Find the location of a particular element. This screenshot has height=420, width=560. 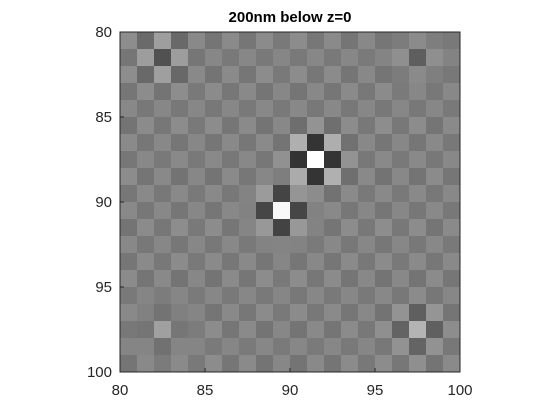

y-tick-label: 90 is located at coordinates (103, 202).